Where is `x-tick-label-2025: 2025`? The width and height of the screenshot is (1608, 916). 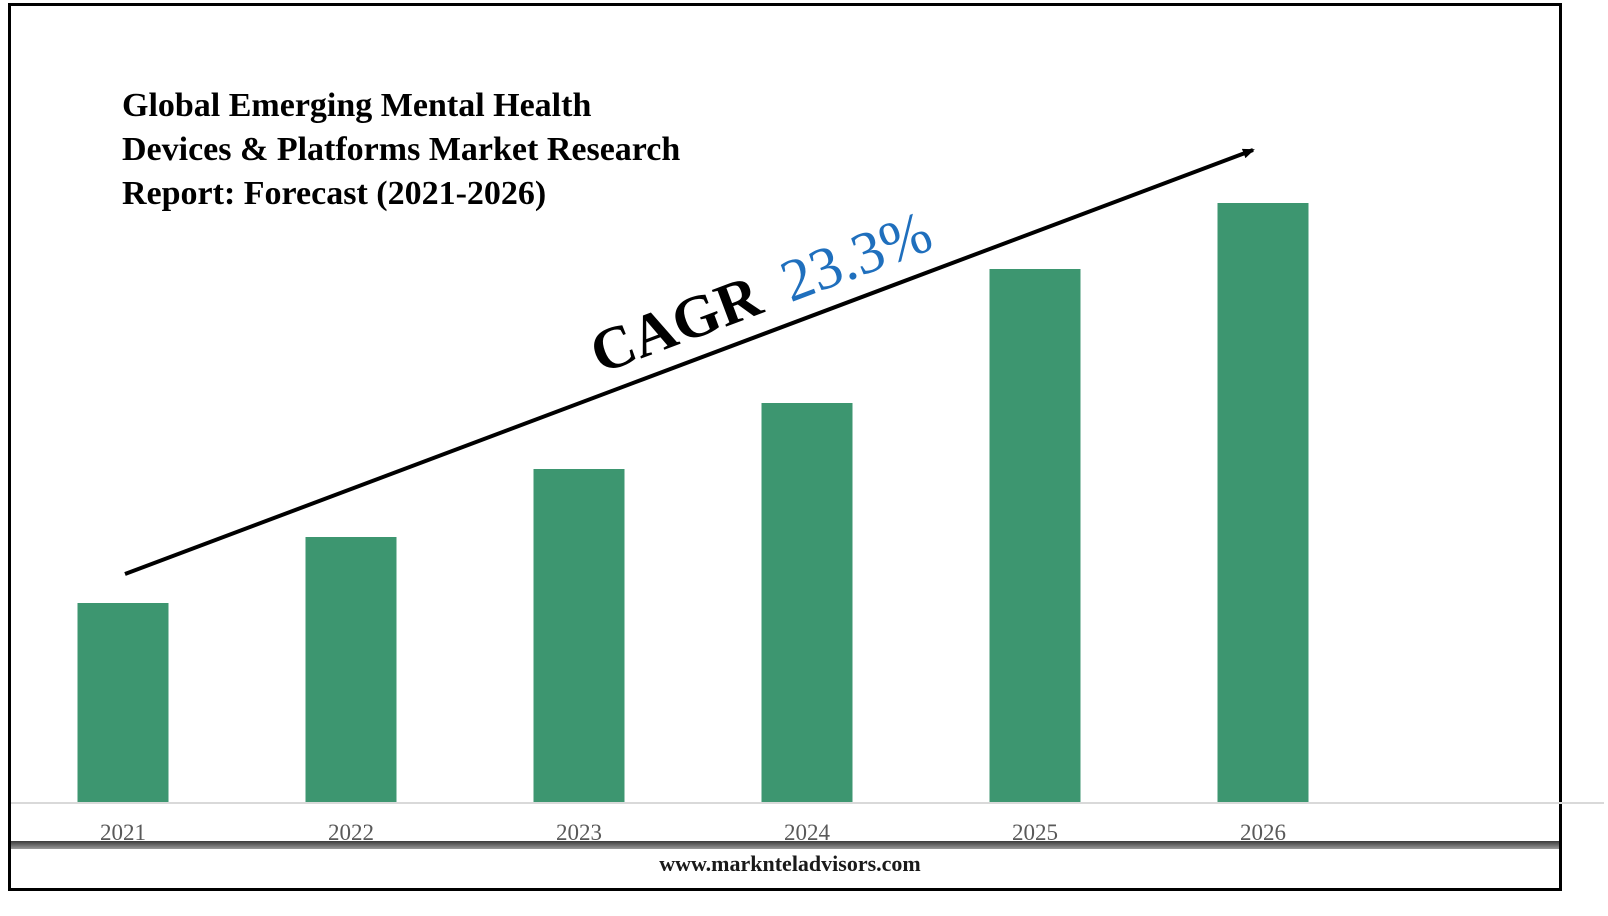 x-tick-label-2025: 2025 is located at coordinates (1035, 832).